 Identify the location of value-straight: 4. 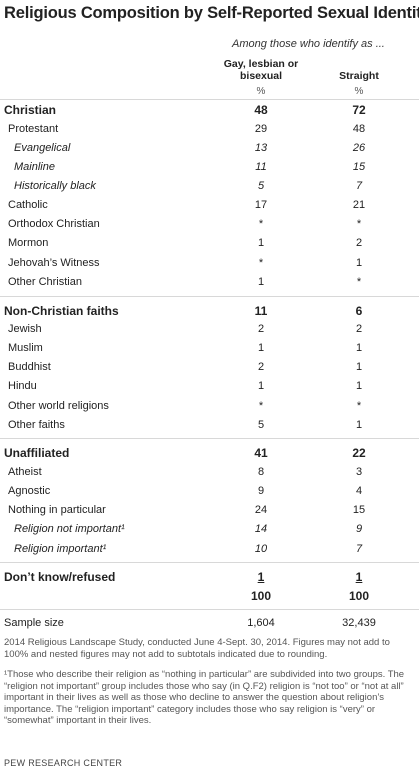
(359, 491).